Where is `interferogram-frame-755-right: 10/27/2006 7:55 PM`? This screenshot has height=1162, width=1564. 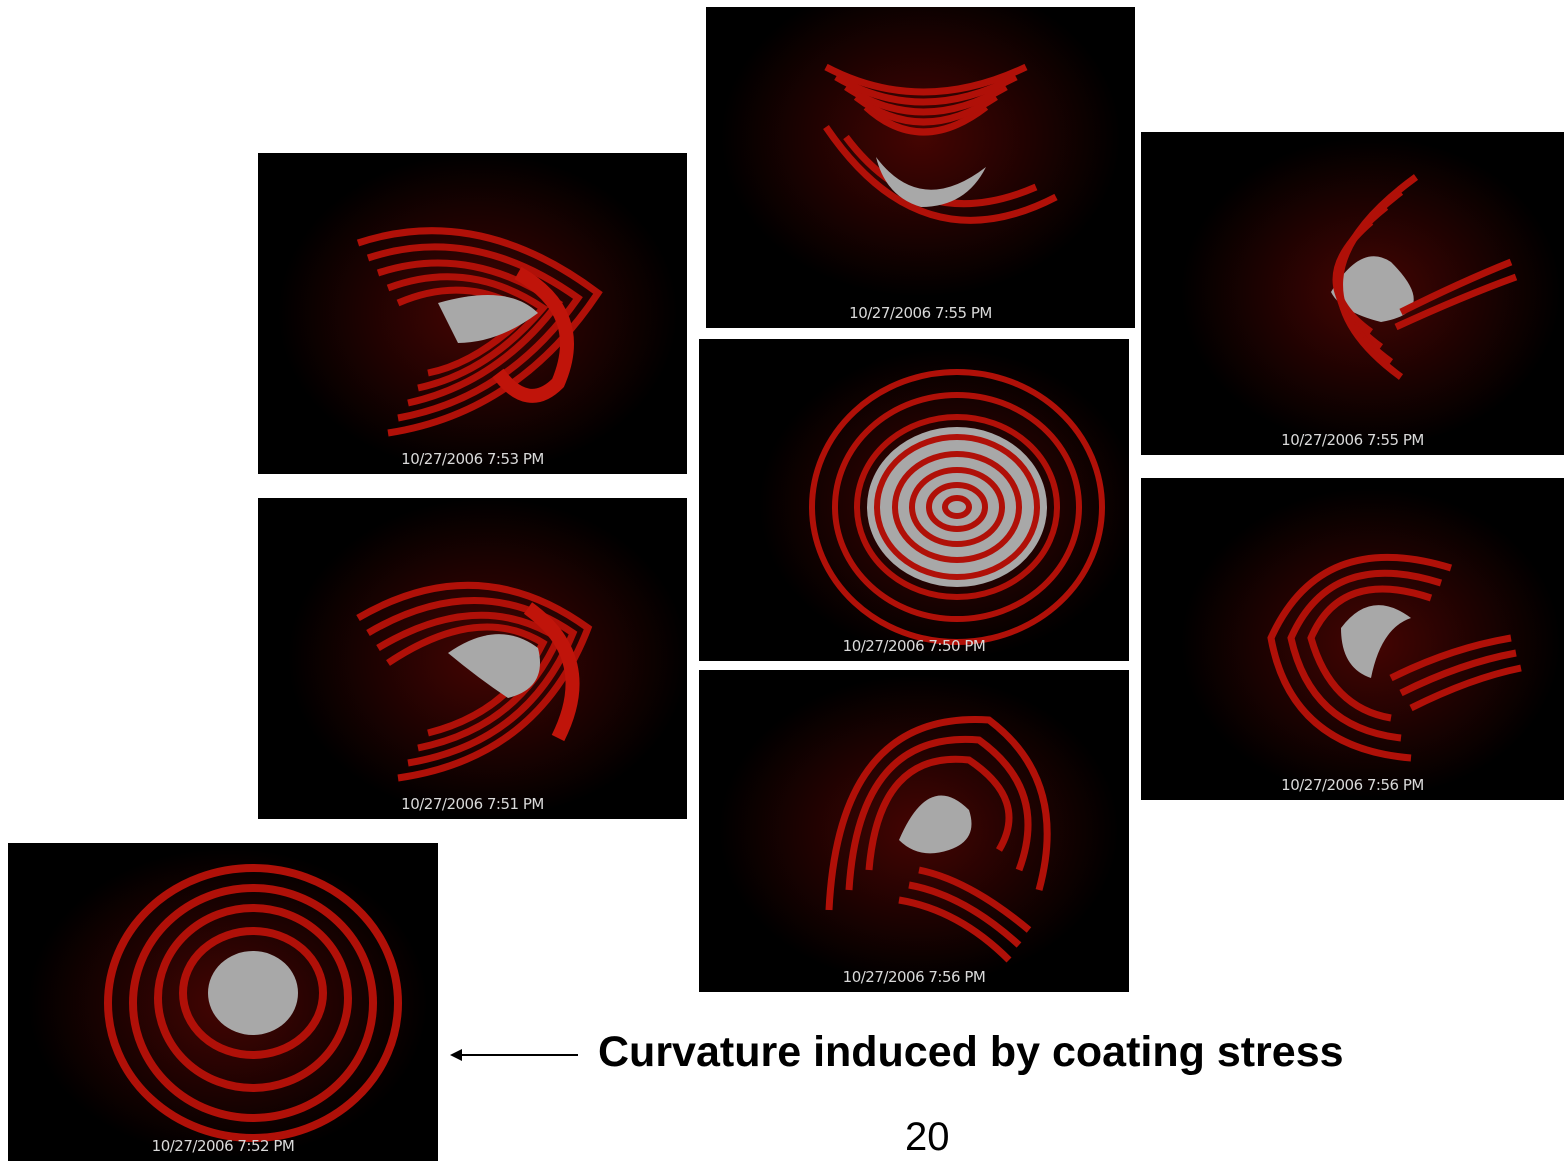 interferogram-frame-755-right: 10/27/2006 7:55 PM is located at coordinates (1352, 293).